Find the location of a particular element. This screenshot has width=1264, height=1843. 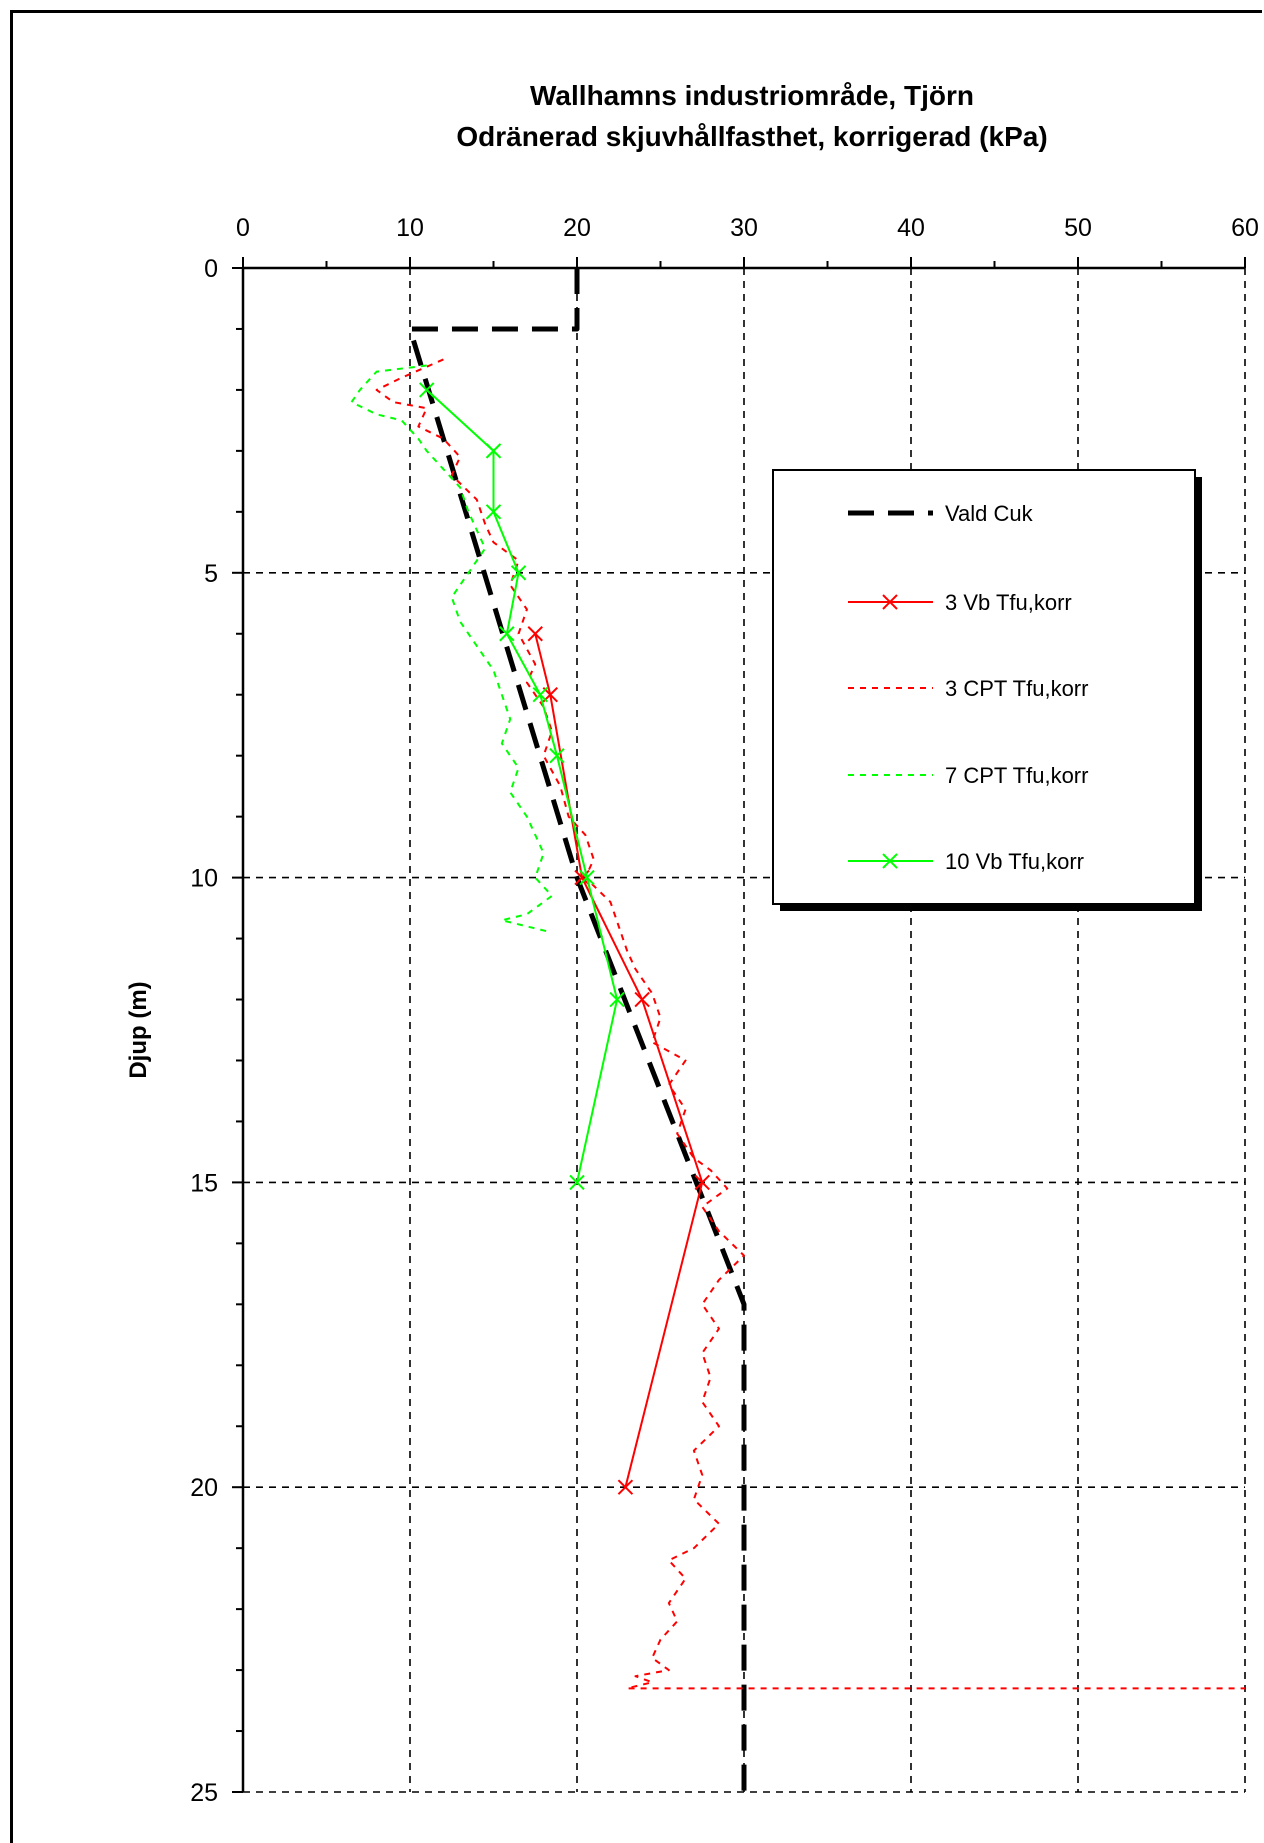

x-tick-label: 0 is located at coordinates (243, 228).